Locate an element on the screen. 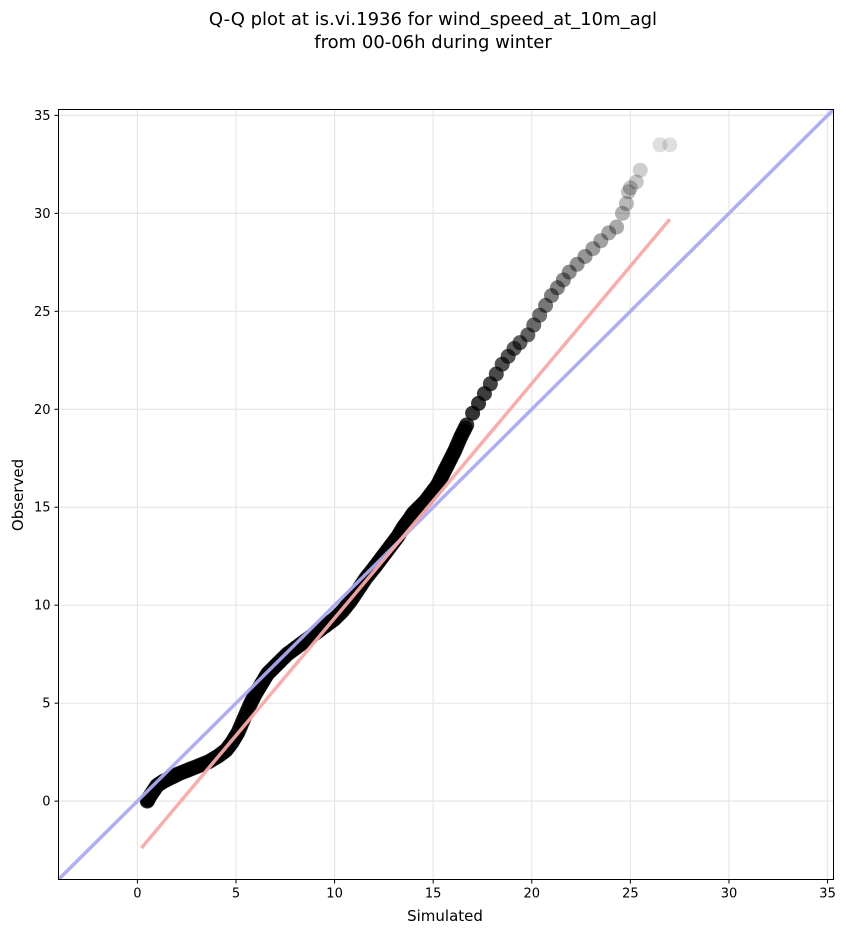  x-tick-label: 35 is located at coordinates (827, 894).